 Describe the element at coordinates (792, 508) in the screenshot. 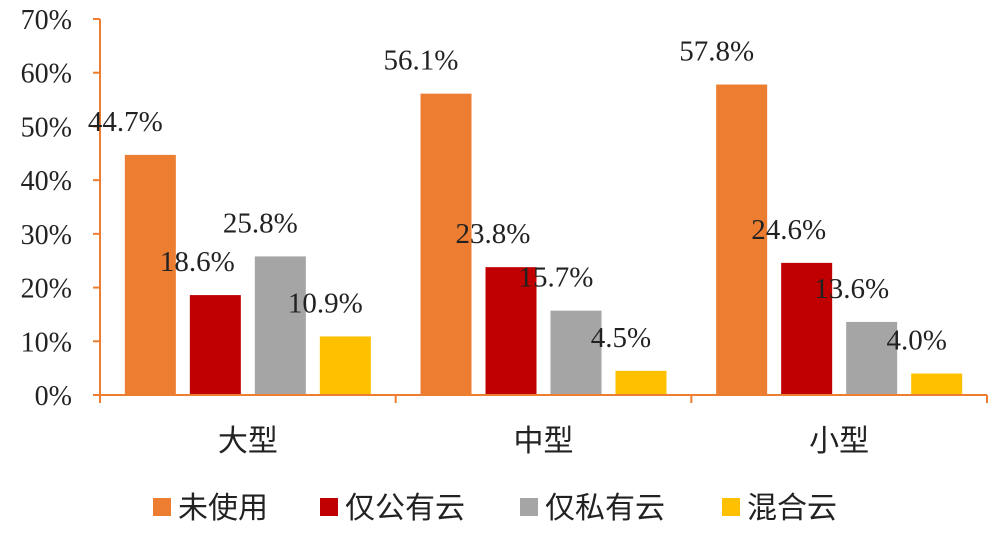

I see `legend-label: 混合云` at that location.